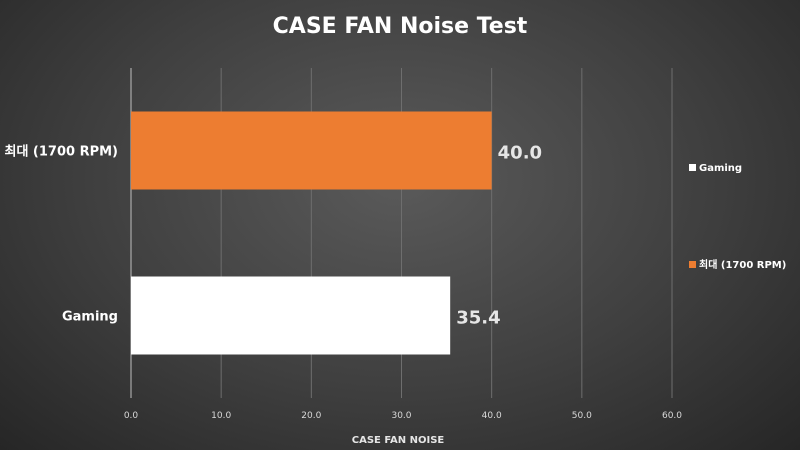 The image size is (800, 450). I want to click on chart-title: CASE FAN Noise Test, so click(400, 26).